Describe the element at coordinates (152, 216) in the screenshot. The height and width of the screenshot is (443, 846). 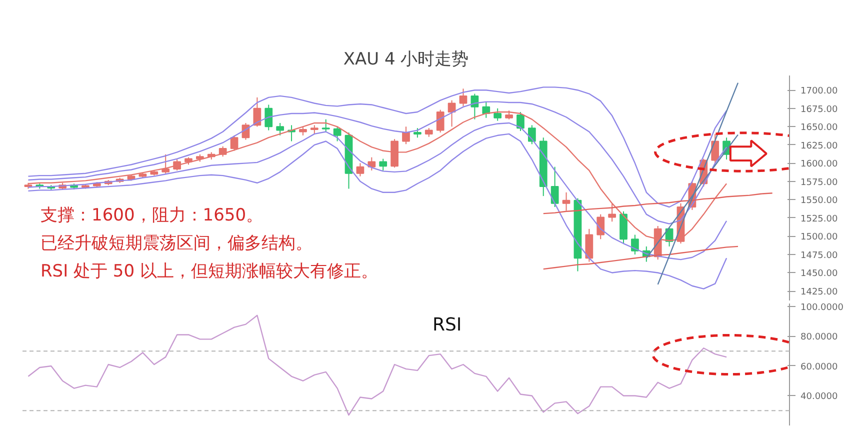
I see `annotation: 支撑：1600，阻力：1650。` at that location.